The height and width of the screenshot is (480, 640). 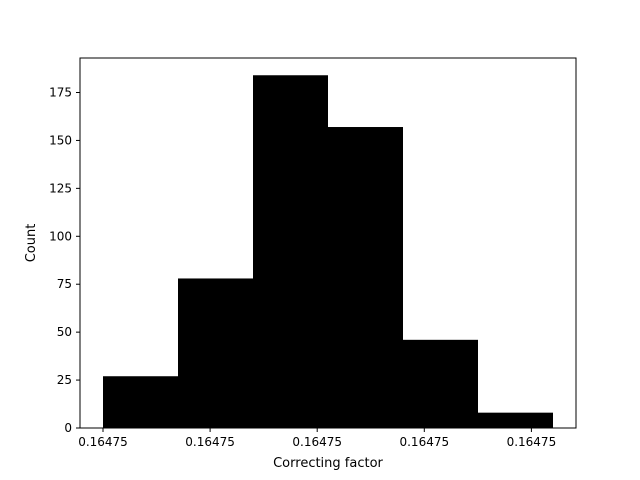 I want to click on x-axis: 0.16475 0.16475 0.16475 0.16475 0.16475, so click(x=317, y=438).